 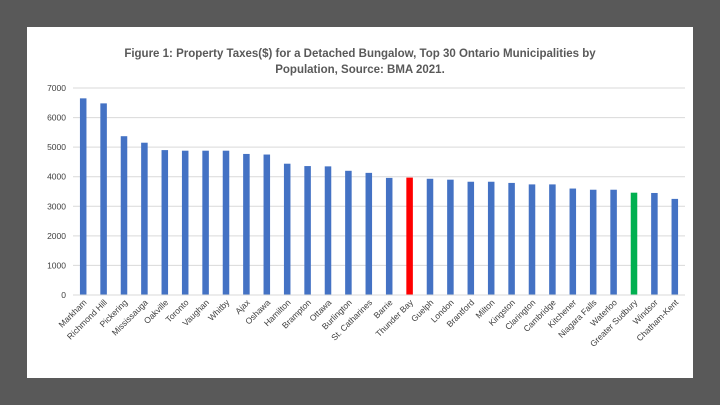 I want to click on y-tick-label: 2000, so click(x=56, y=236).